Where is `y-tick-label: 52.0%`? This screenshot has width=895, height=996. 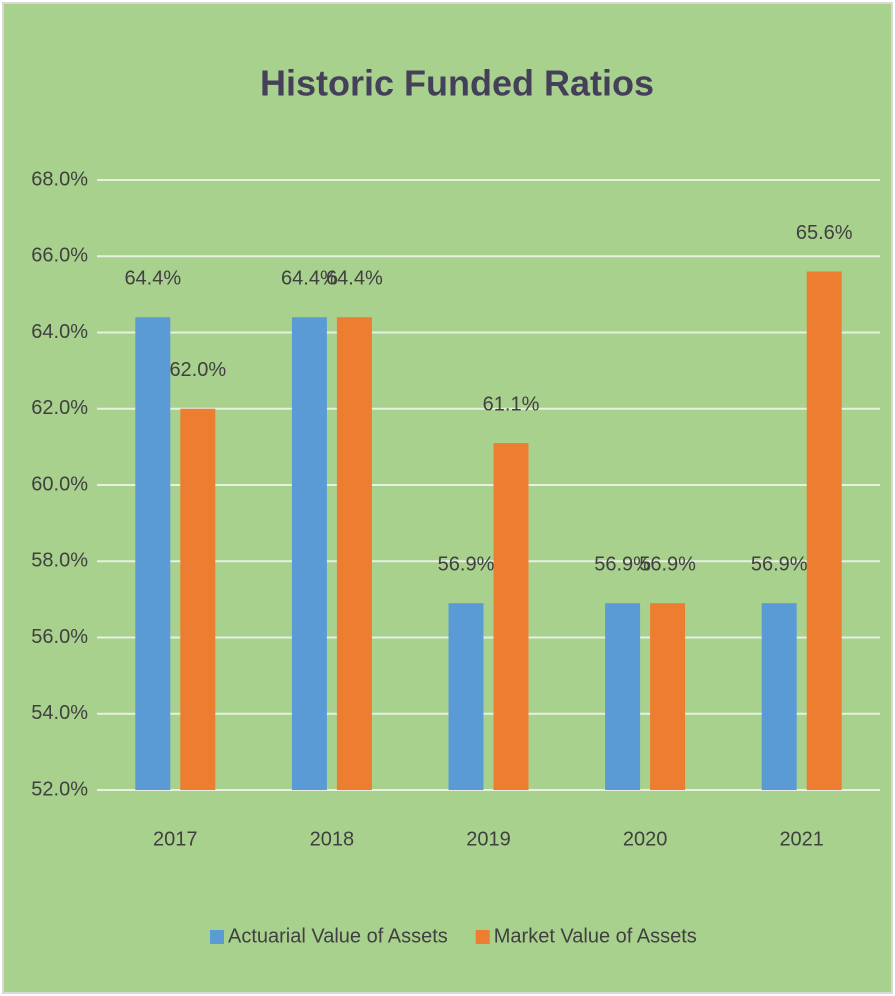
y-tick-label: 52.0% is located at coordinates (59, 789).